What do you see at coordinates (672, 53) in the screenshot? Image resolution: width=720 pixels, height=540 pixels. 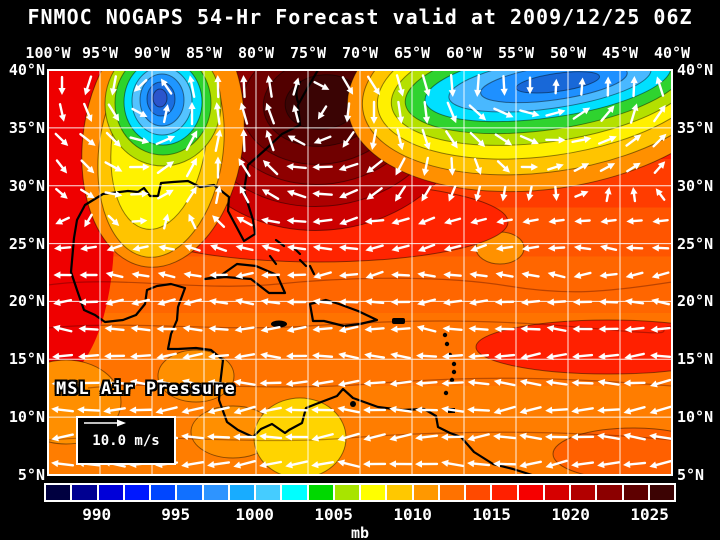 I see `lon-label: 40°W` at bounding box center [672, 53].